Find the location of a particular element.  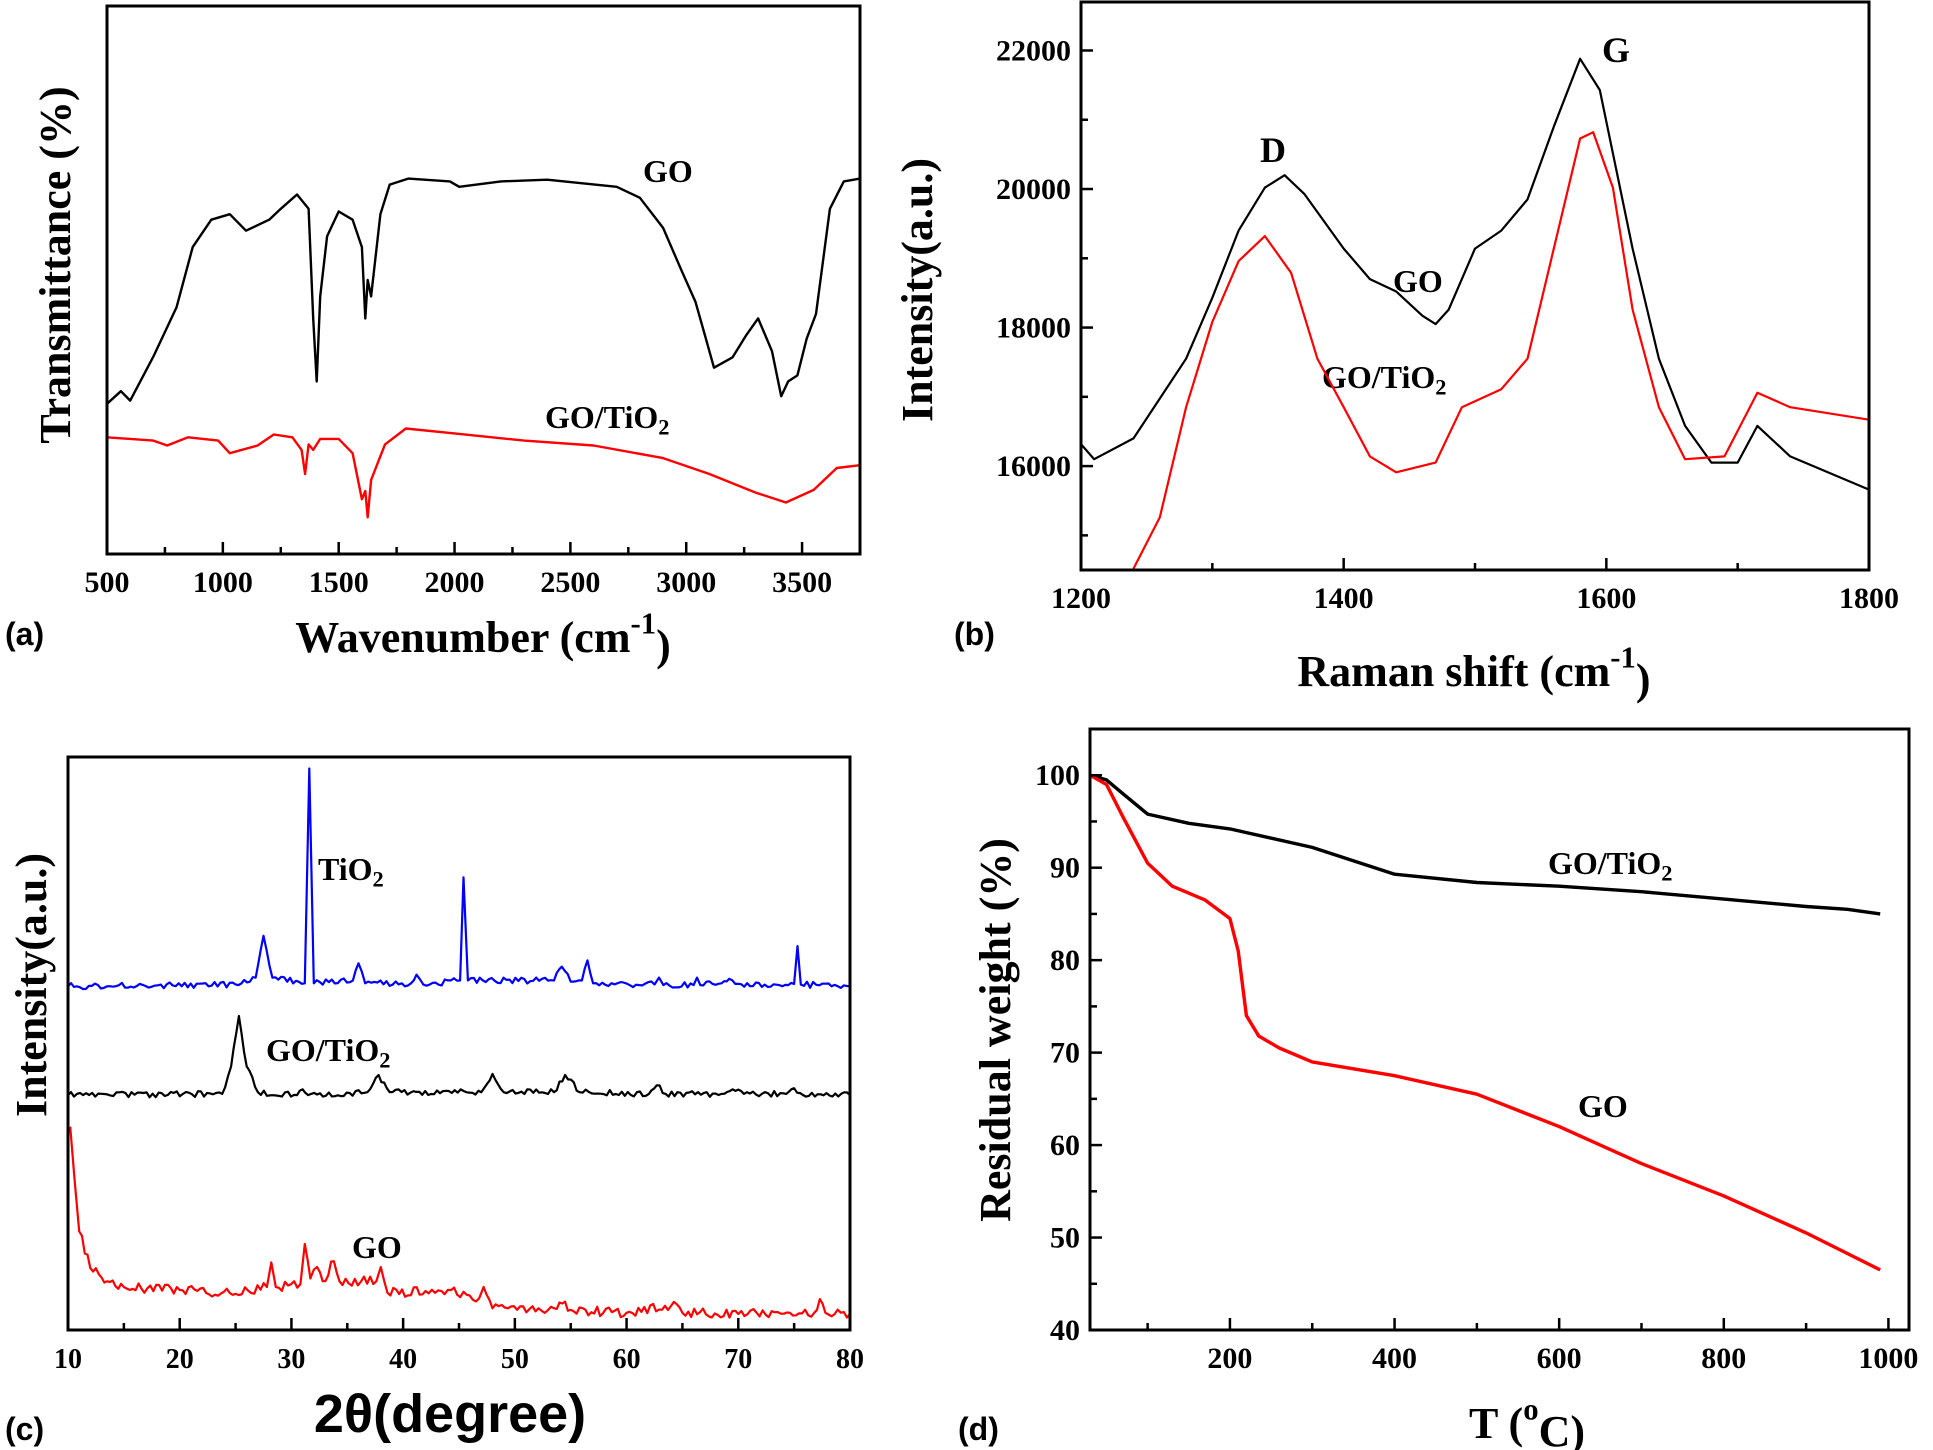

x-axis-label: T (oC) is located at coordinates (1527, 1421).